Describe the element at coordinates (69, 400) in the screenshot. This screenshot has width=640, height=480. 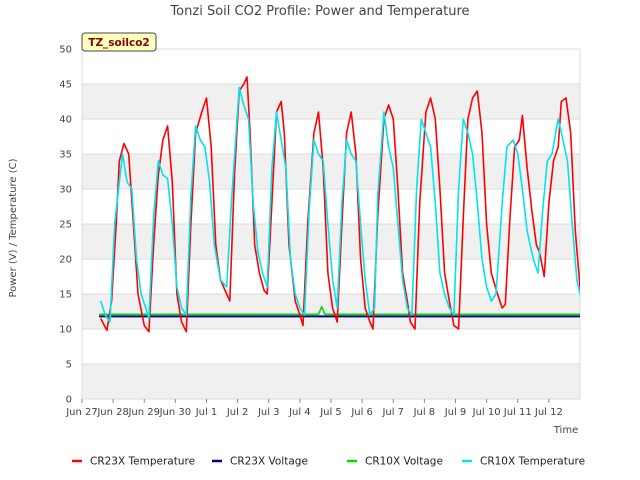
I see `y-tick-label: 0` at that location.